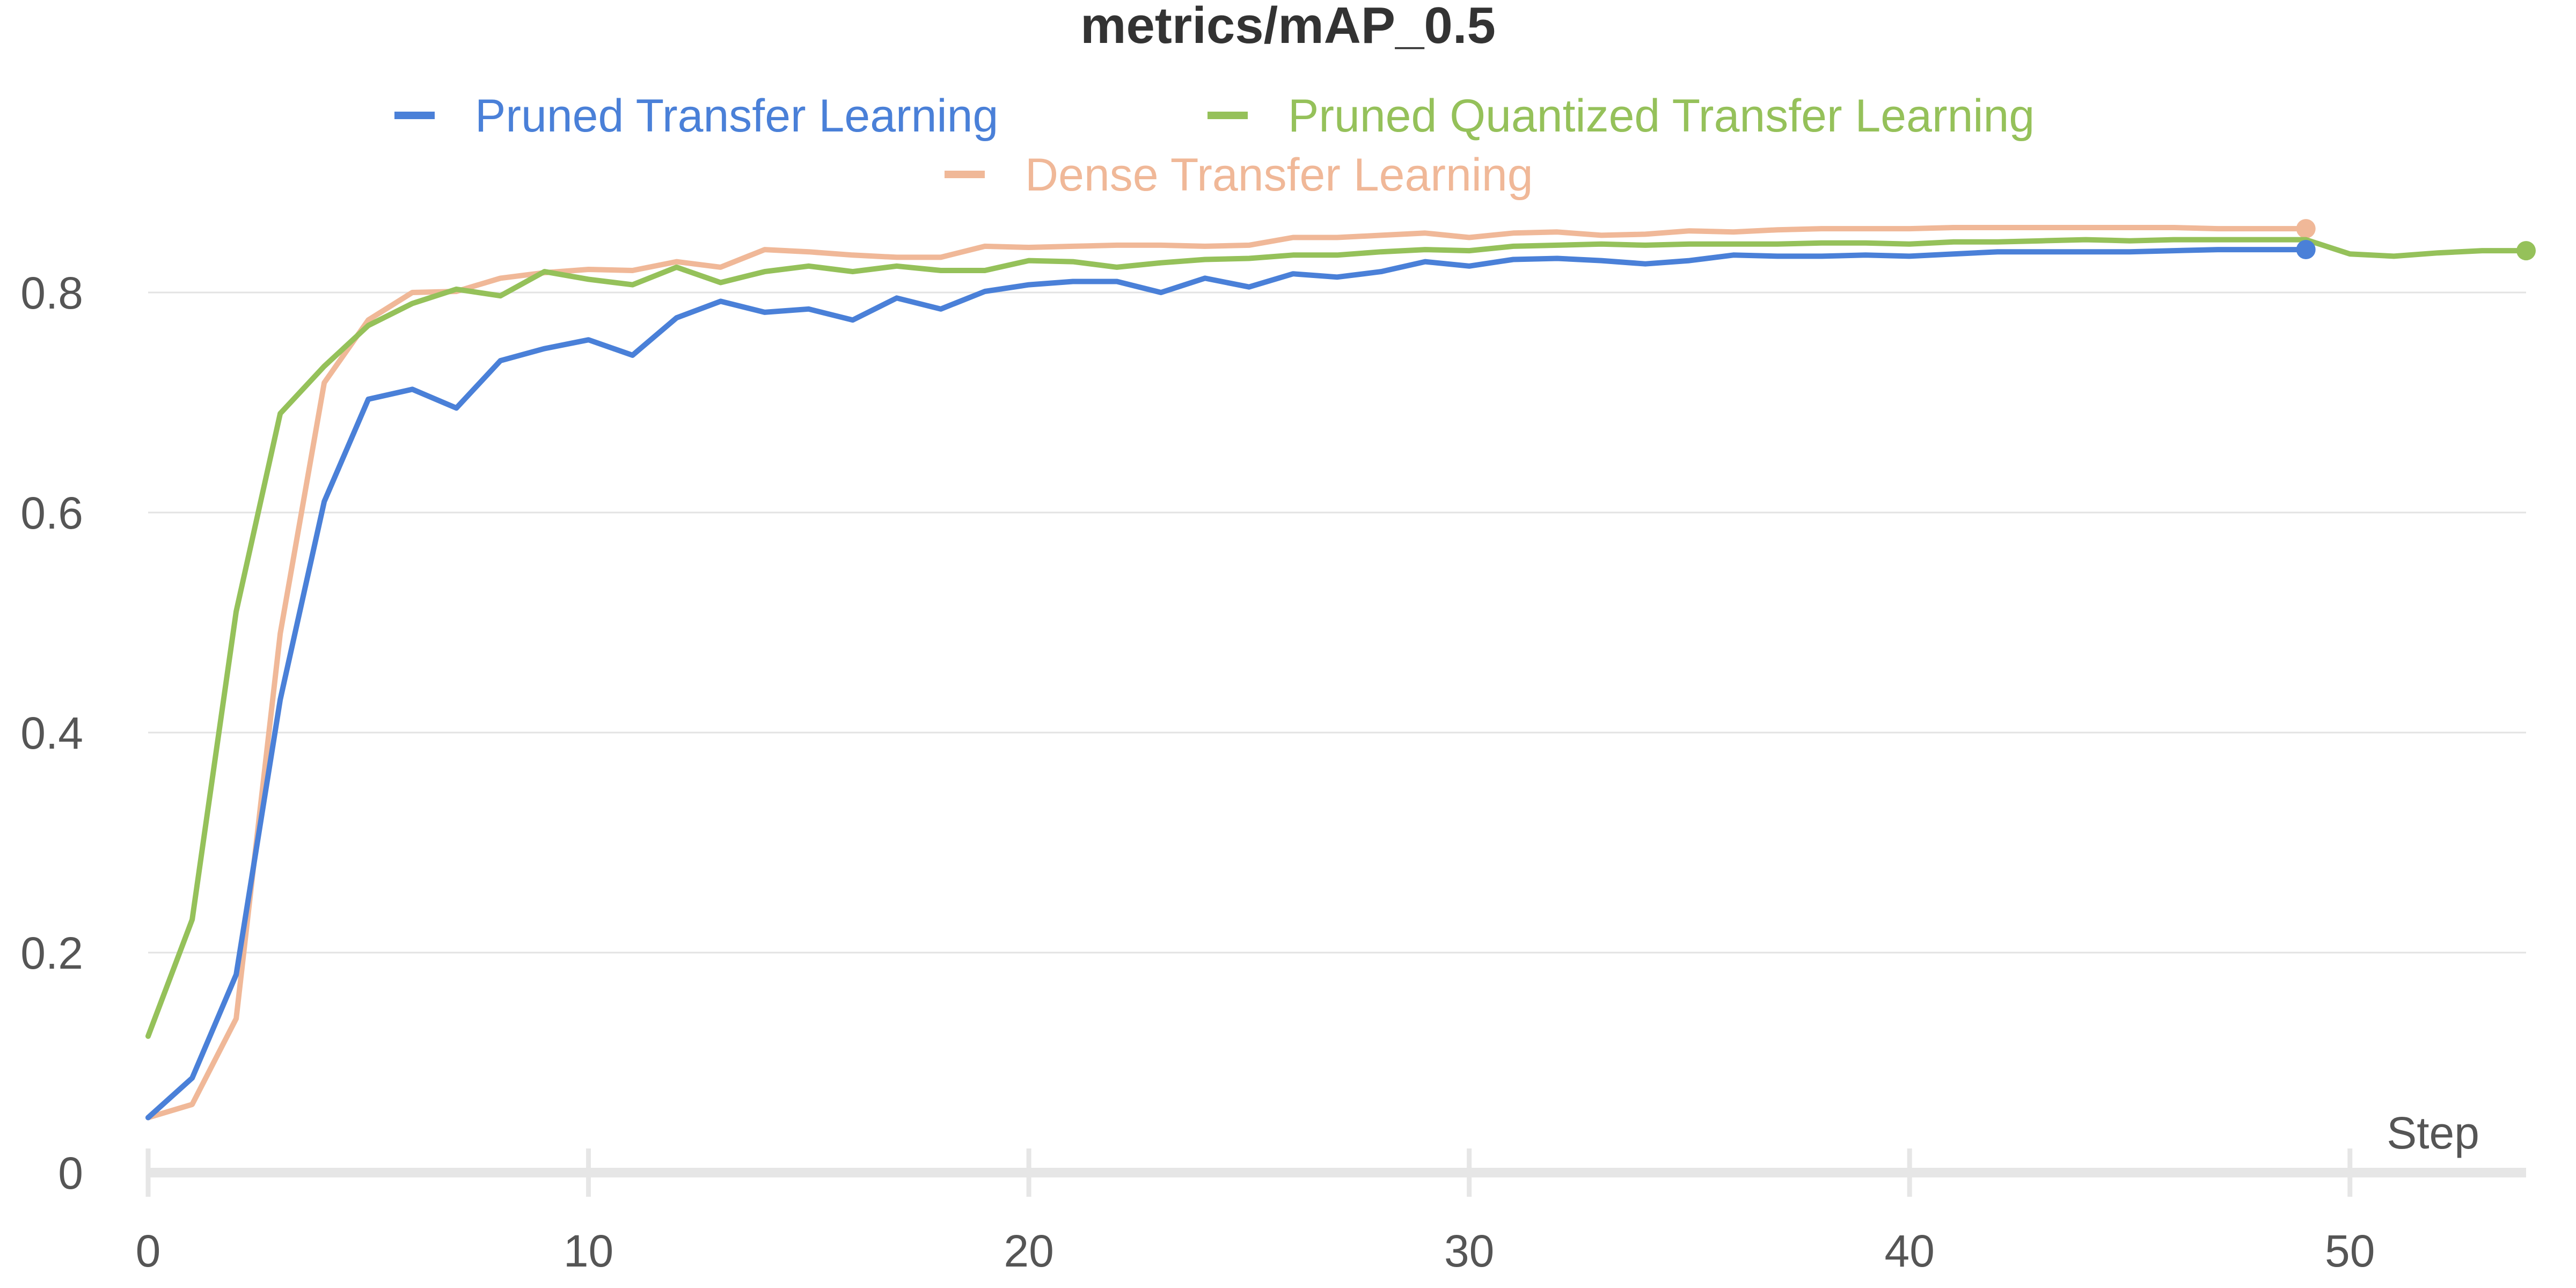 The width and height of the screenshot is (2576, 1288). What do you see at coordinates (736, 116) in the screenshot?
I see `legend-label: Pruned Transfer Learning` at bounding box center [736, 116].